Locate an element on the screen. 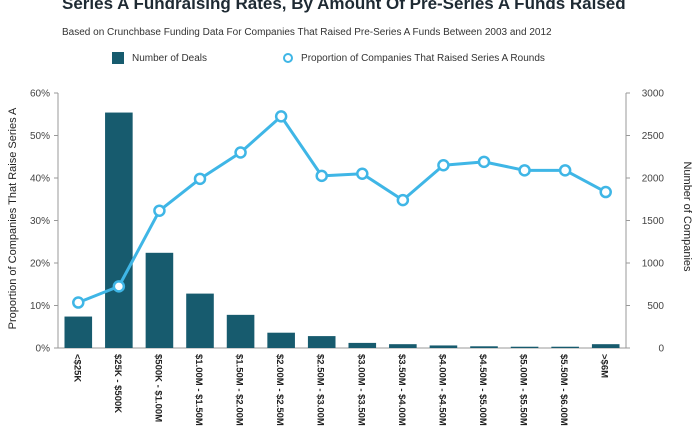  x-tick-label: $2.00M - $2.50M is located at coordinates (279, 390).